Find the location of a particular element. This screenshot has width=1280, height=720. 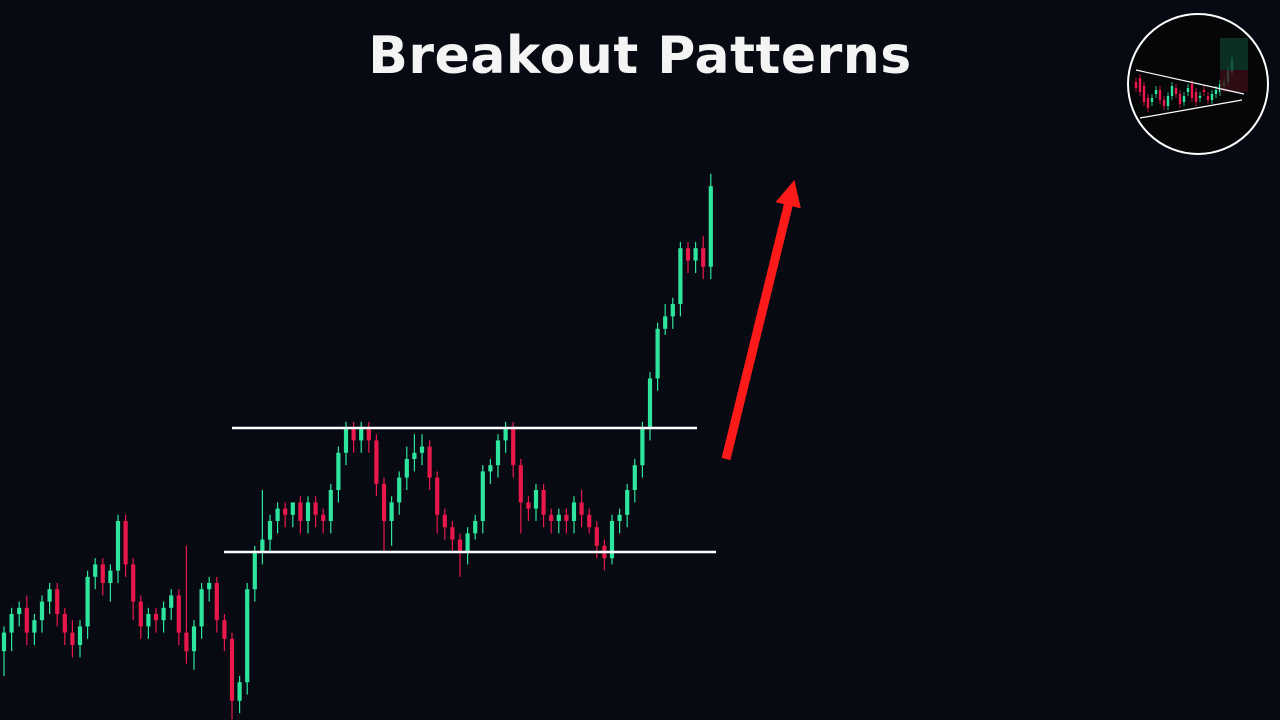

page-title: Breakout Patterns is located at coordinates (640, 56).